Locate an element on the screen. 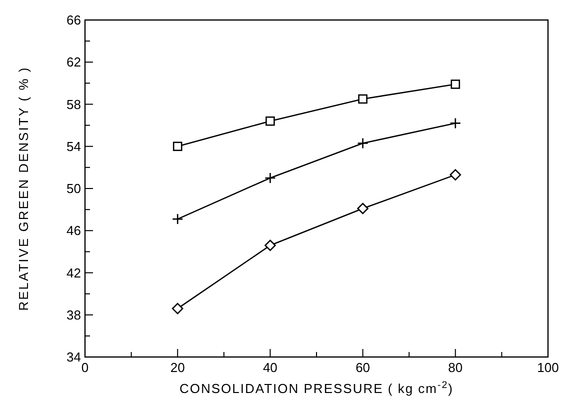  x-tick-label: 20 is located at coordinates (177, 367).